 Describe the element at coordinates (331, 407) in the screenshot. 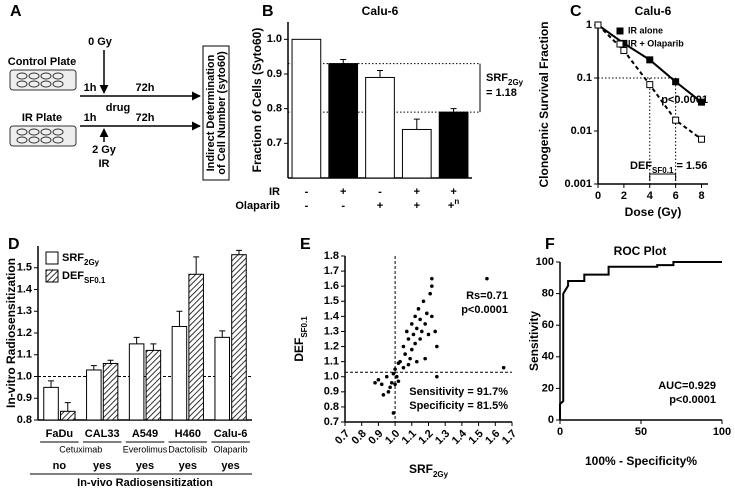

I see `y-tick-label: 0.8` at that location.